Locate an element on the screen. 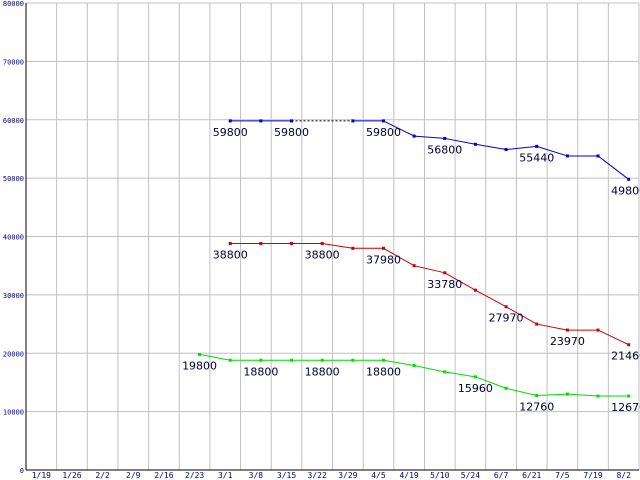 This screenshot has height=480, width=640. x-tick-label: 2/23 is located at coordinates (194, 475).